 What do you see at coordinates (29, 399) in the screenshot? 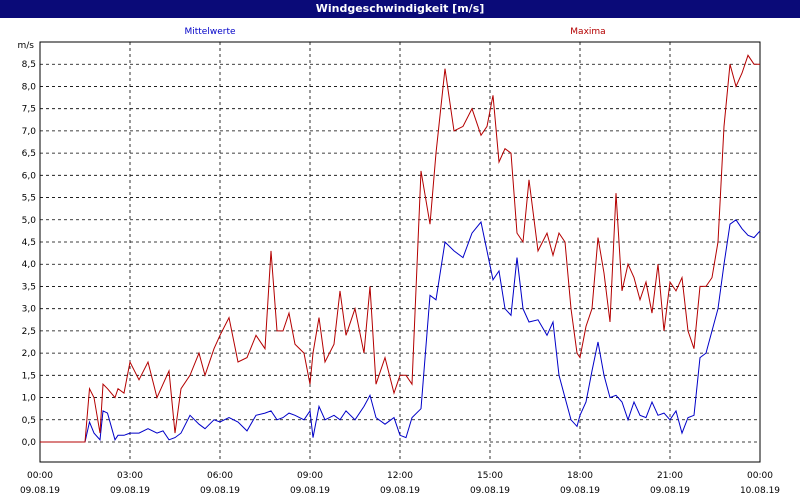
I see `y-tick-label: 1,0` at bounding box center [29, 399].